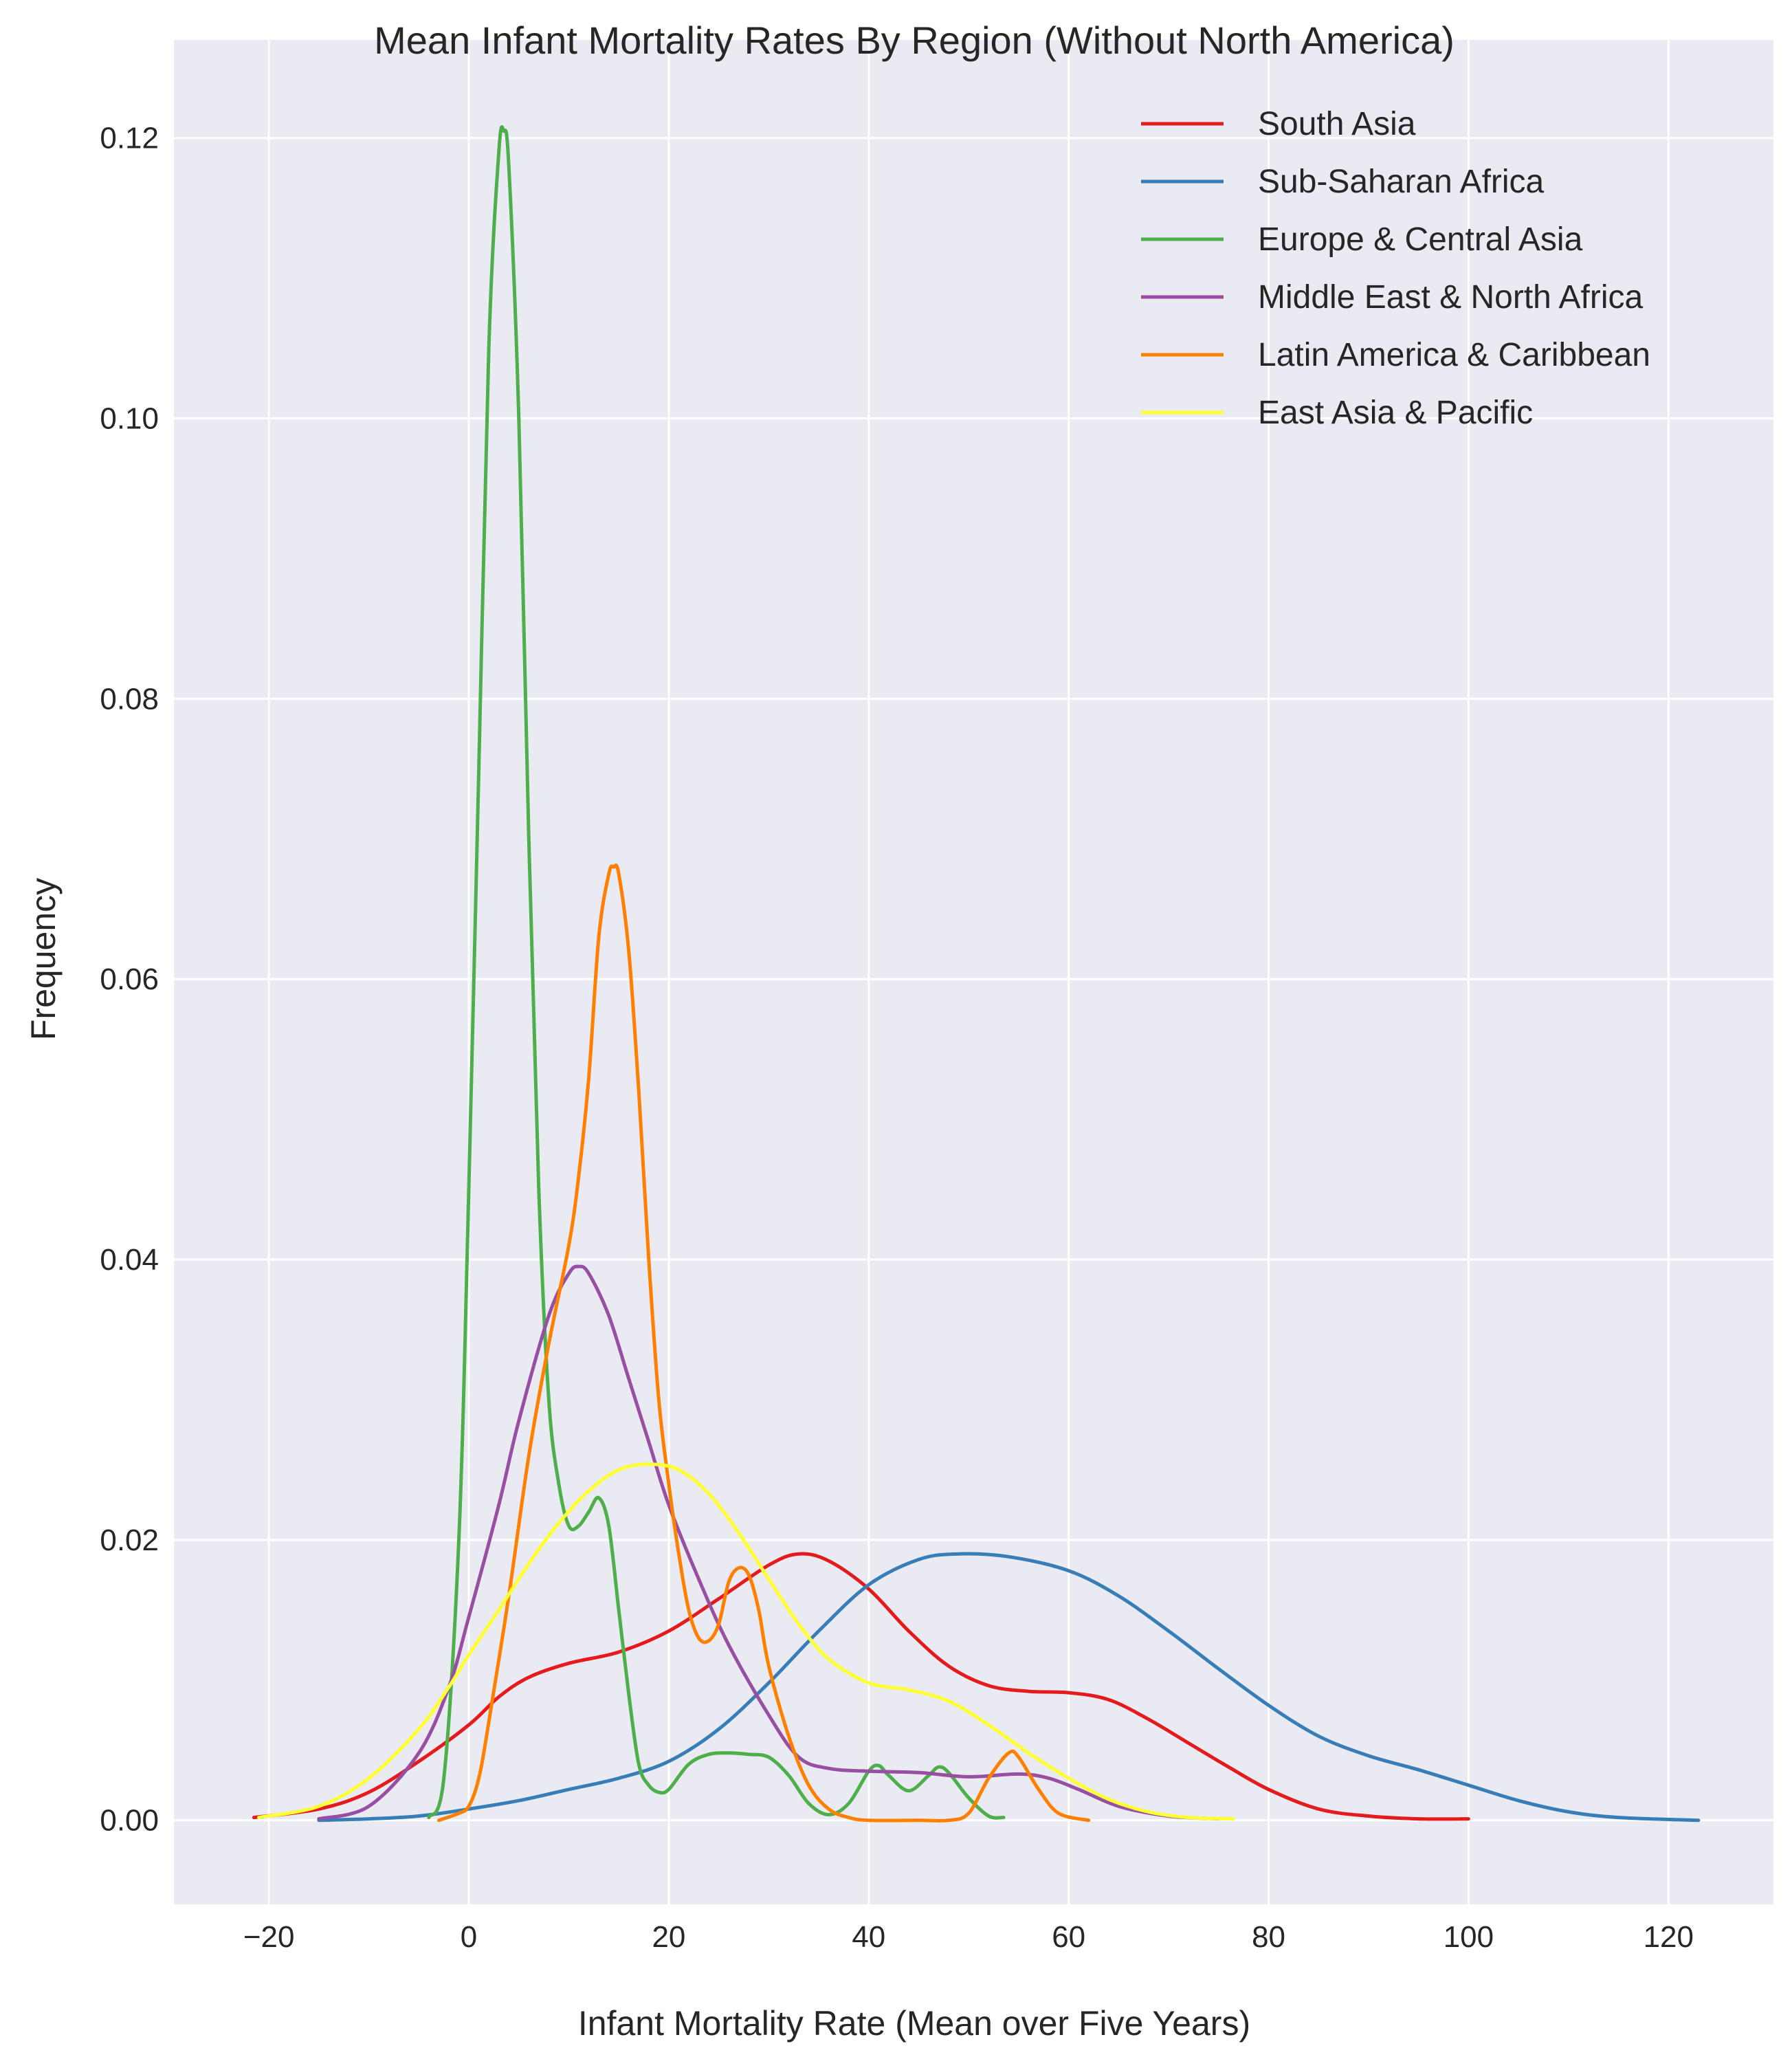  What do you see at coordinates (861, 1686) in the screenshot?
I see `series-line-south-asia` at bounding box center [861, 1686].